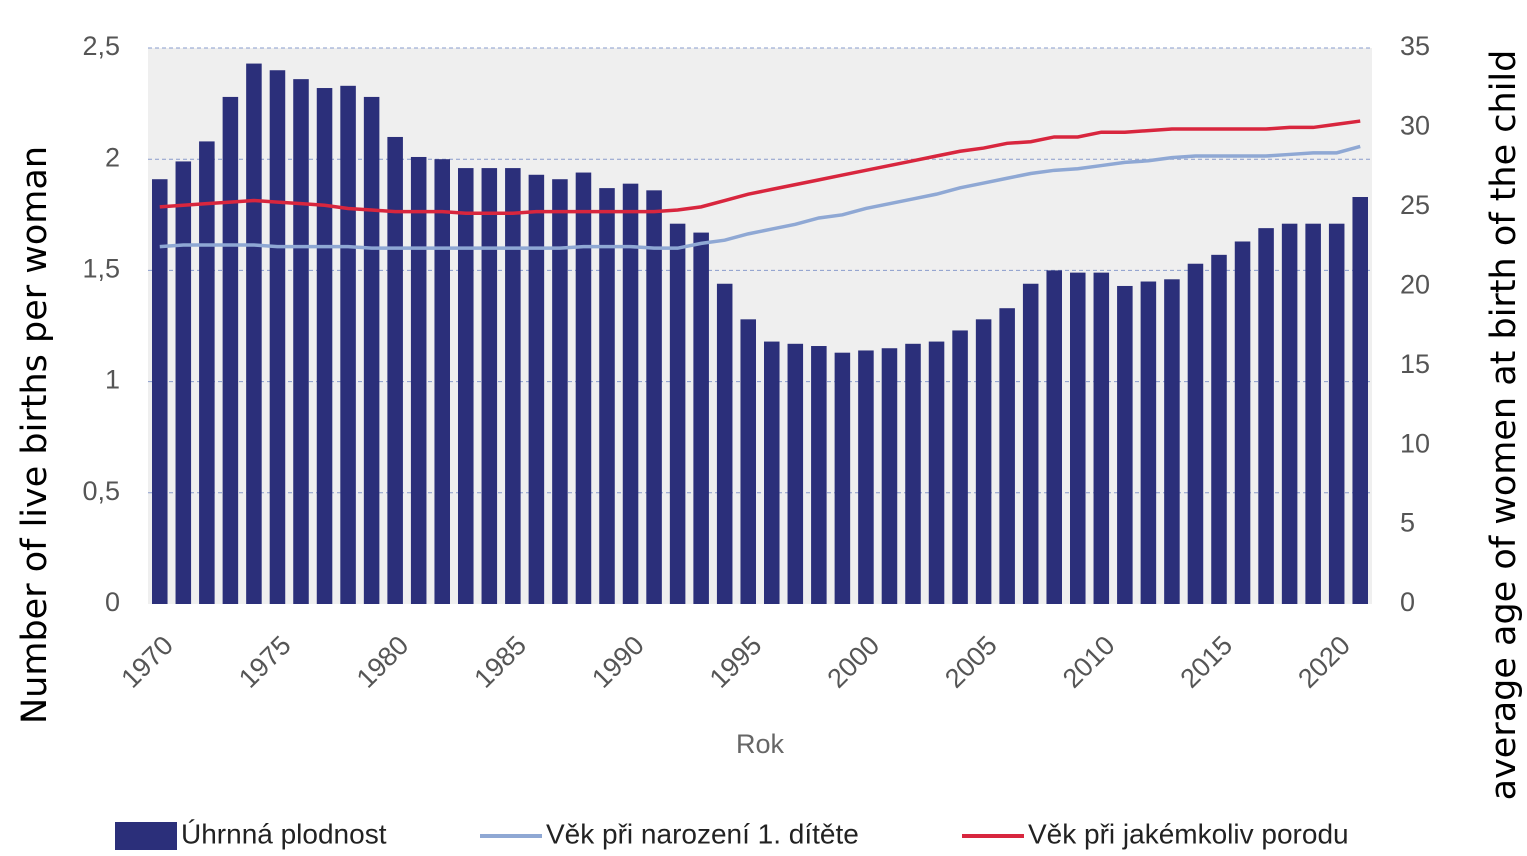  Describe the element at coordinates (101, 491) in the screenshot. I see `y-tick-label: 0,5` at that location.